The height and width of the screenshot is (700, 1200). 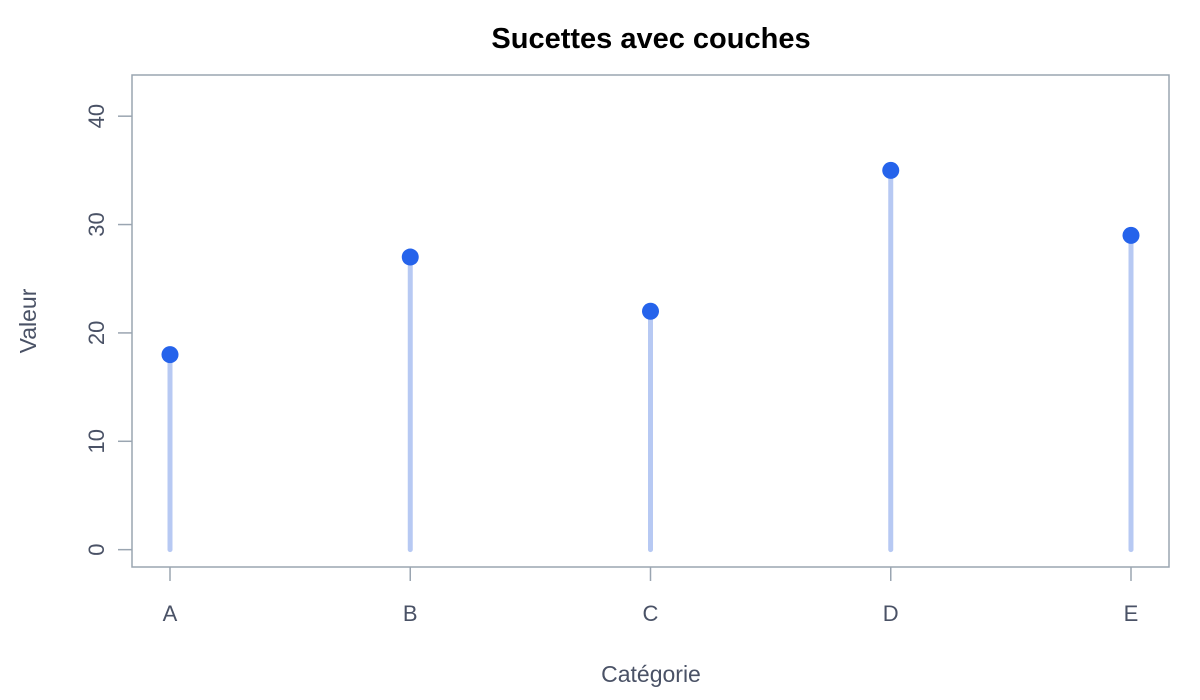 I want to click on x-axis-label: Catégorie, so click(x=651, y=674).